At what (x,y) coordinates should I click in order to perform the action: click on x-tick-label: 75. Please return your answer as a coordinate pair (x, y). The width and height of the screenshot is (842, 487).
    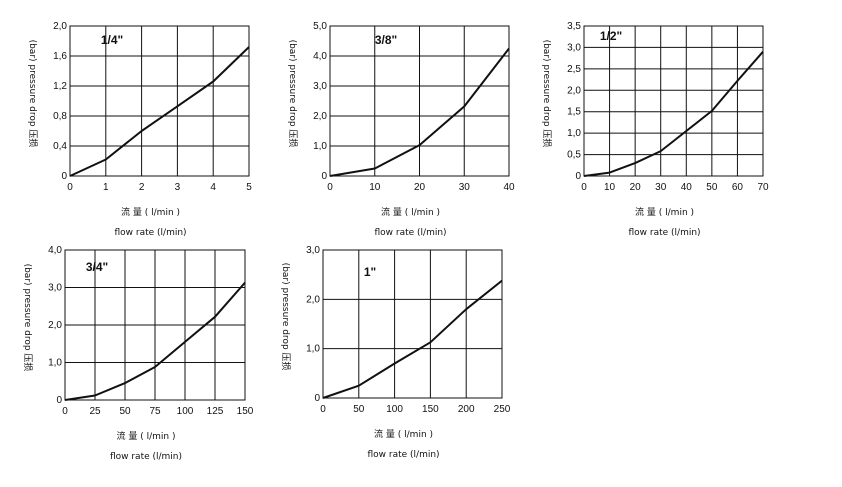
    Looking at the image, I should click on (155, 411).